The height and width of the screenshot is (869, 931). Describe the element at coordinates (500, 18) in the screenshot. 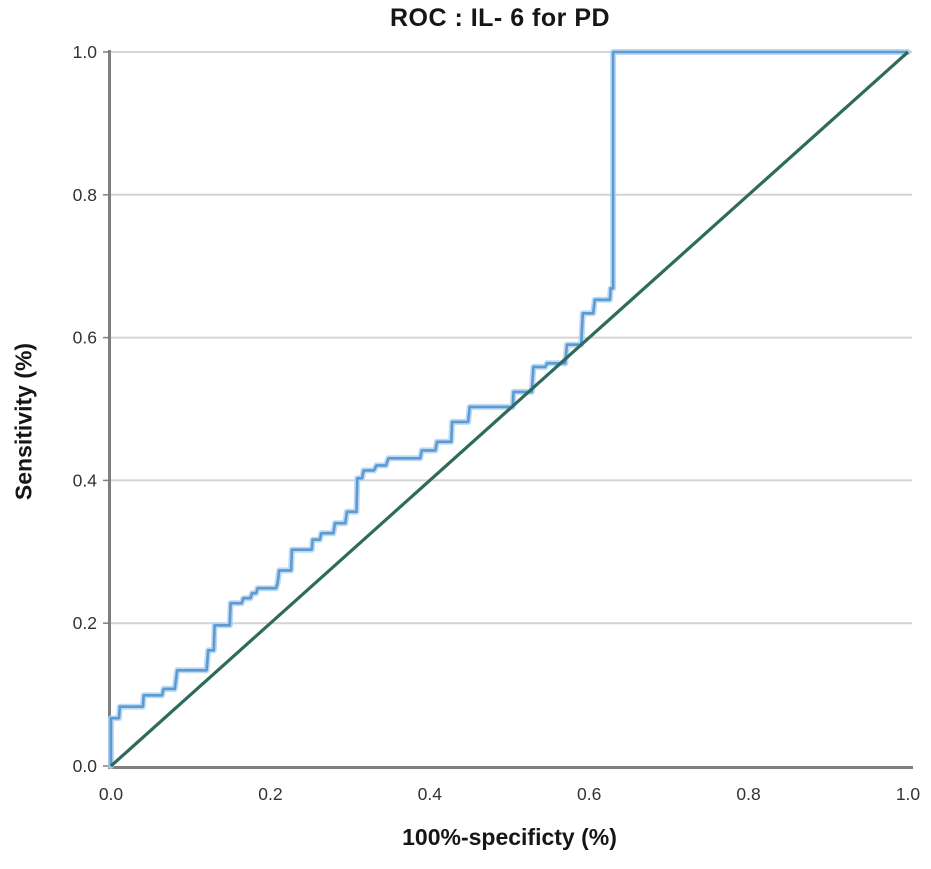

I see `chart-title: ROC : IL- 6 for PD` at that location.